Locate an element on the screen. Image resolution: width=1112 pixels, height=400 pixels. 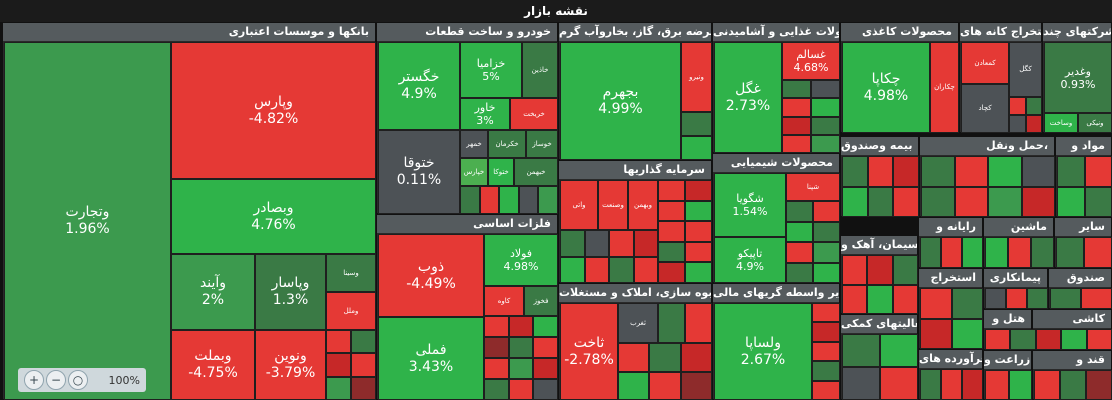
sector-header: مواد و is located at coordinates (1083, 146).